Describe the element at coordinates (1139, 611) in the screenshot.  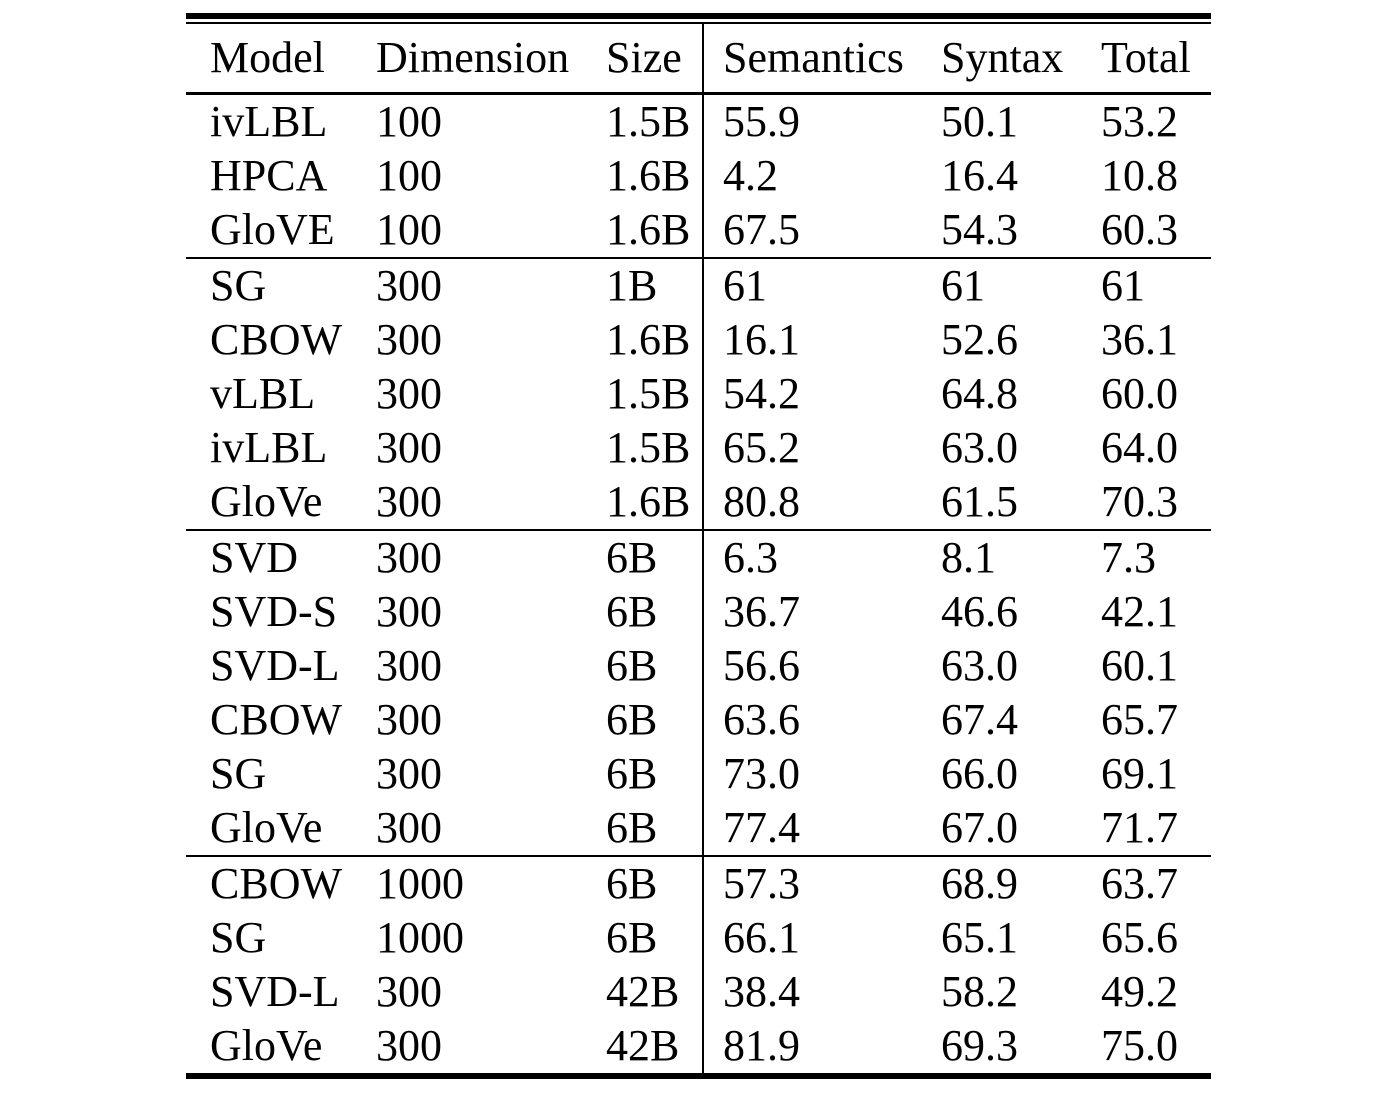
I see `cell-total: 42.1` at that location.